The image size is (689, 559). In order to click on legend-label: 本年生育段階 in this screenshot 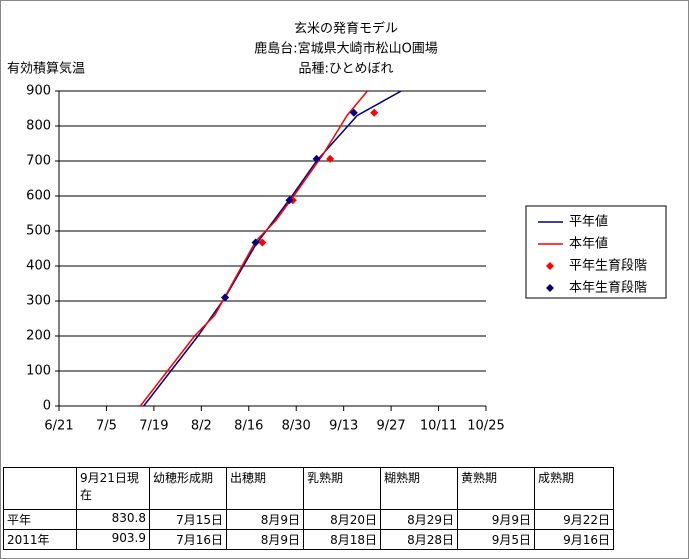, I will do `click(608, 288)`.